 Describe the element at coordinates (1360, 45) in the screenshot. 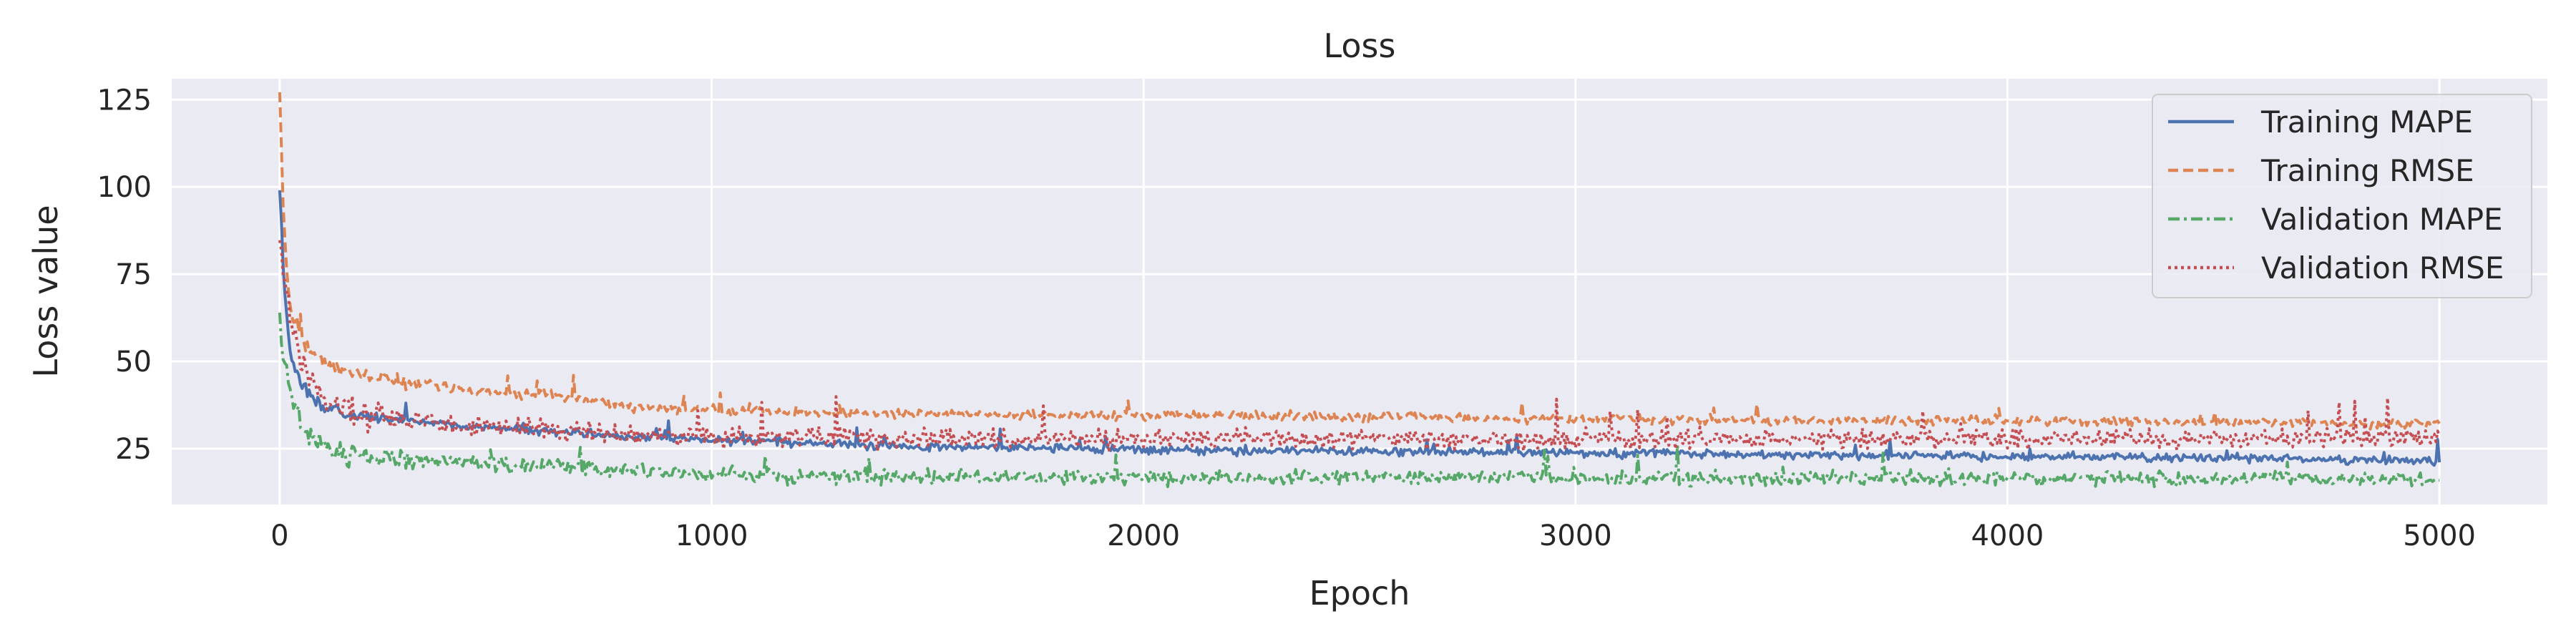

I see `chart-title: Loss` at that location.